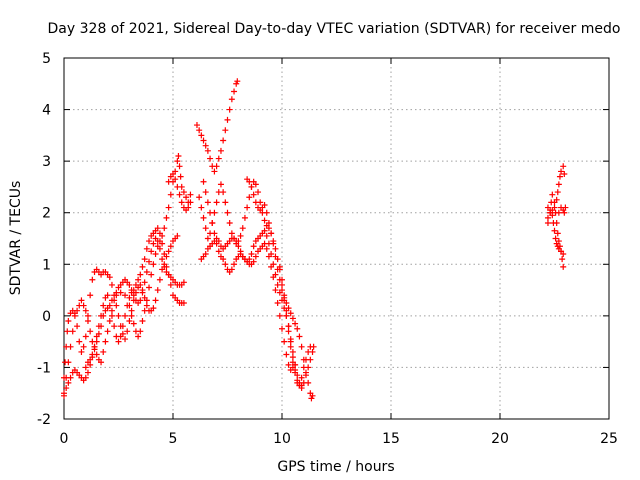 The image size is (640, 480). What do you see at coordinates (173, 439) in the screenshot?
I see `x-tick-label: 5` at bounding box center [173, 439].